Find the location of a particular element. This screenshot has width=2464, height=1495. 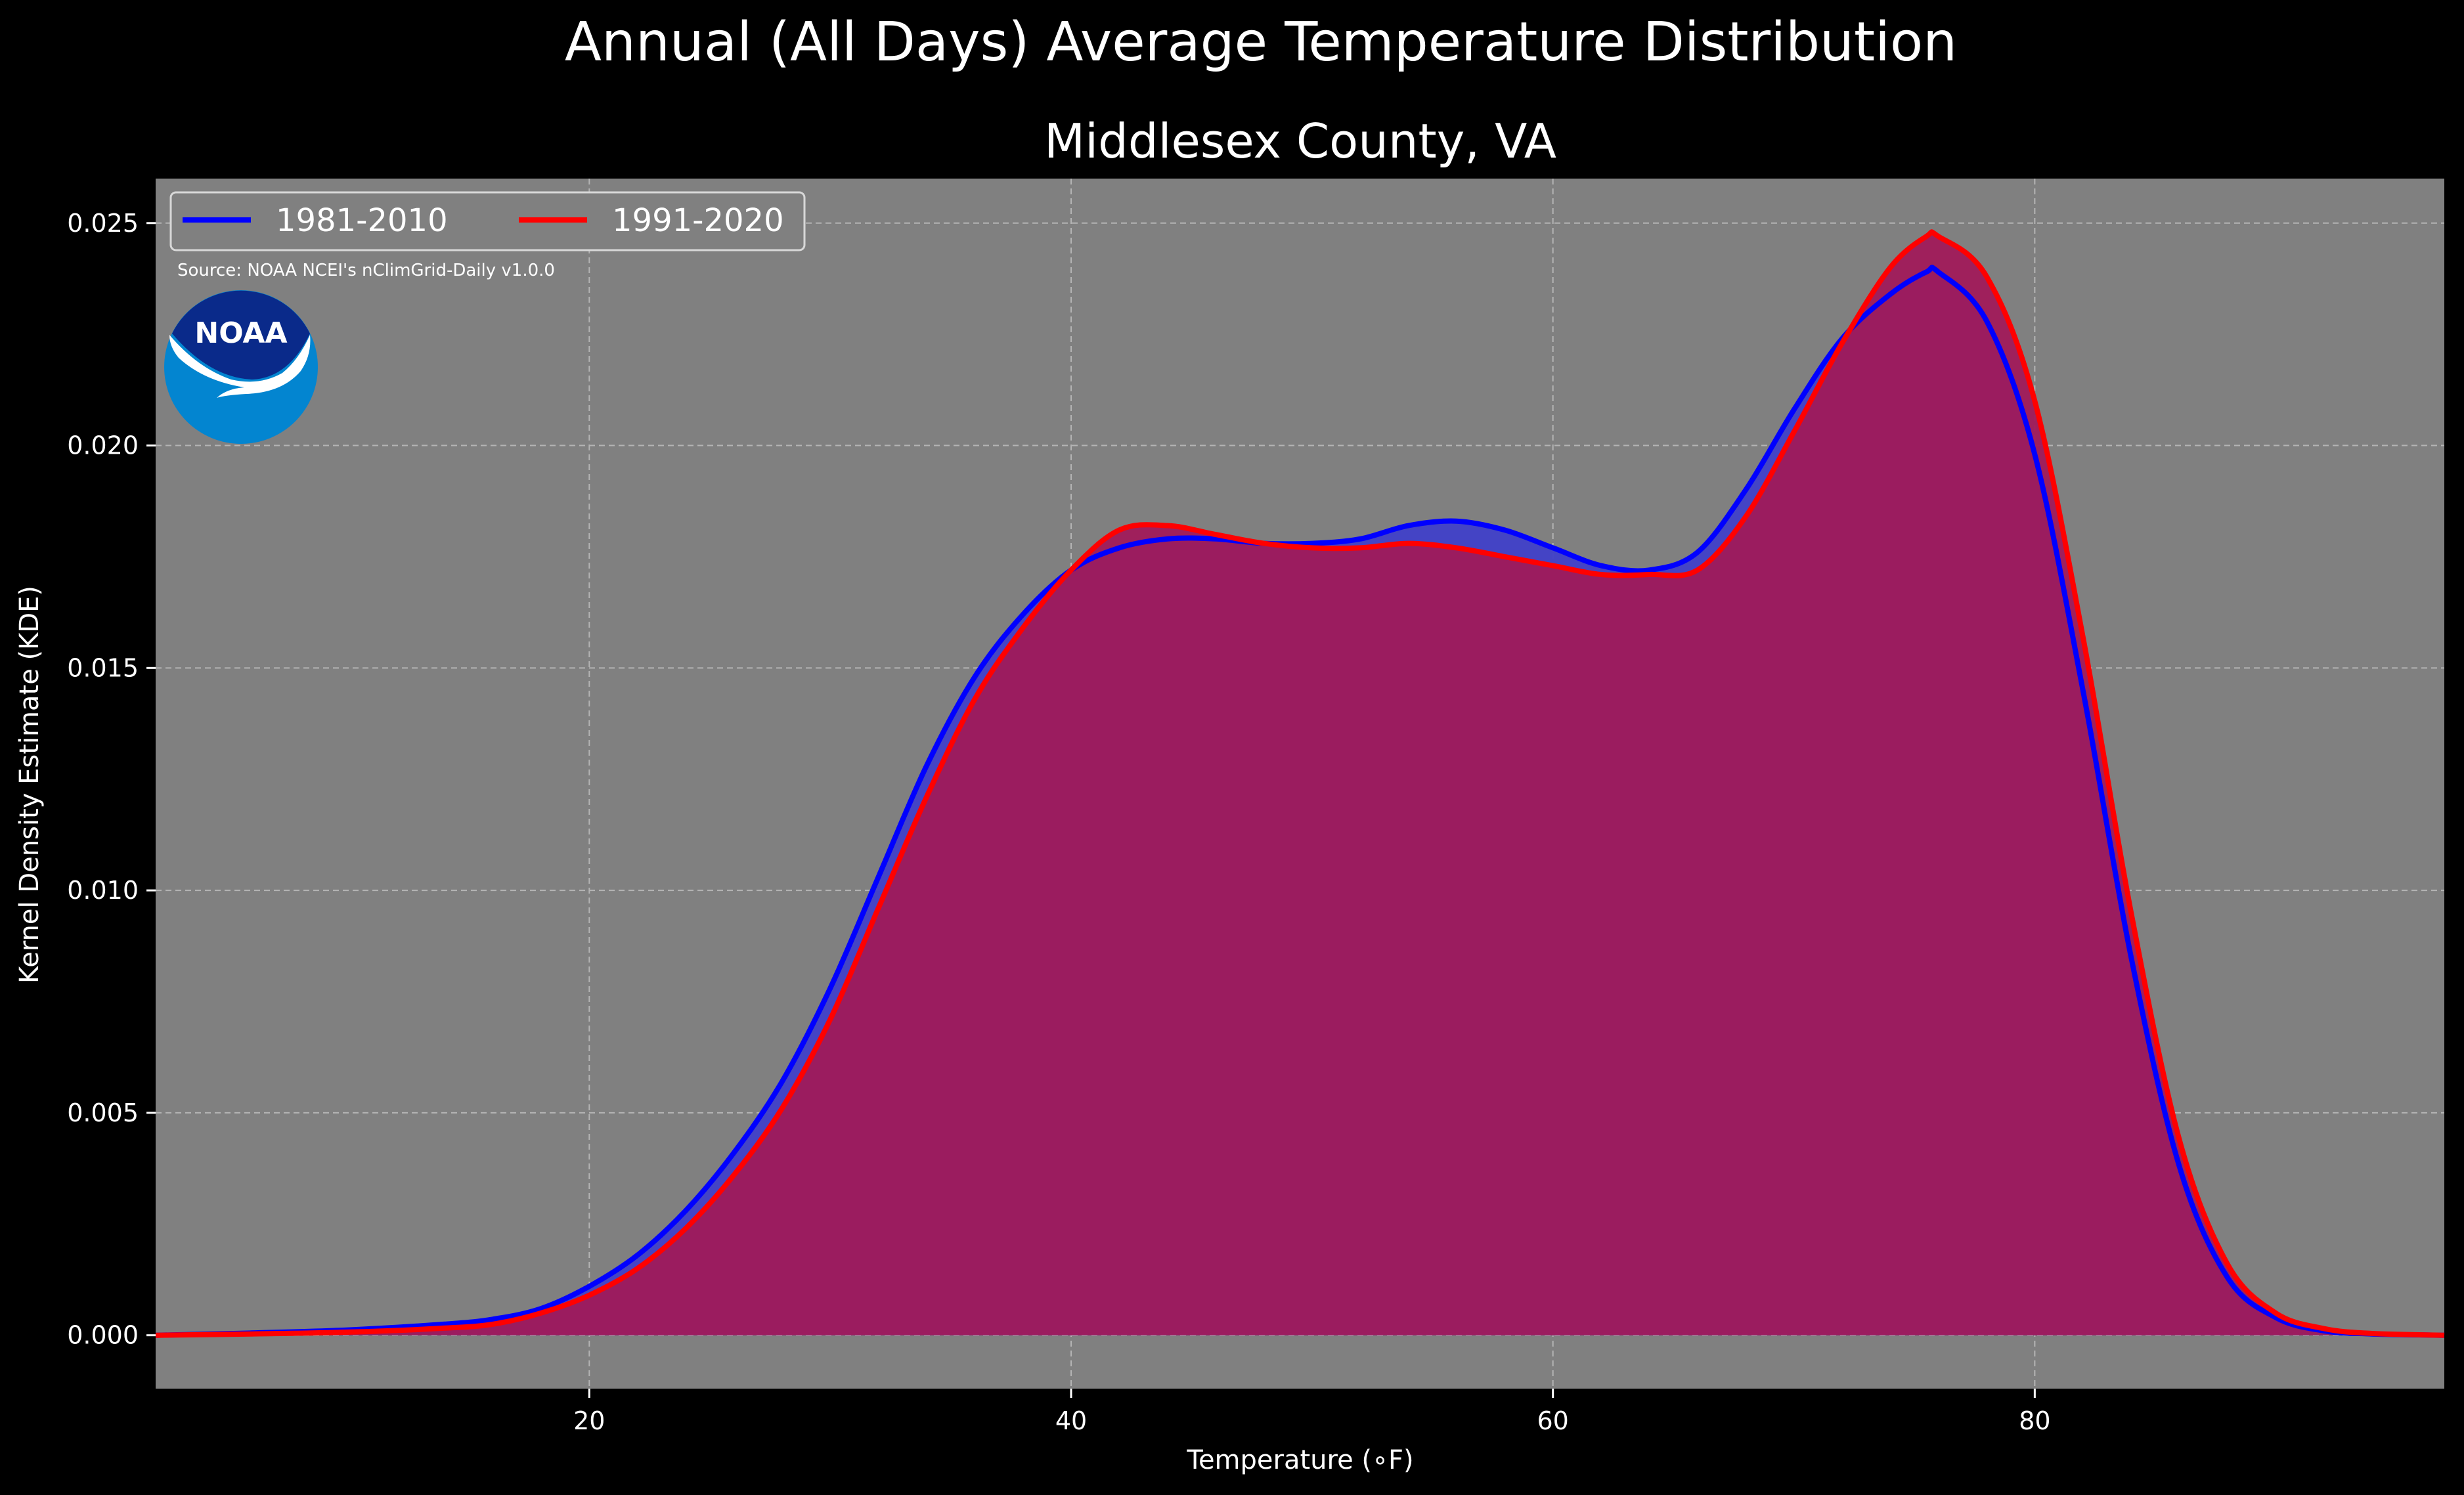

x-tick-label: 40 is located at coordinates (1071, 1420).